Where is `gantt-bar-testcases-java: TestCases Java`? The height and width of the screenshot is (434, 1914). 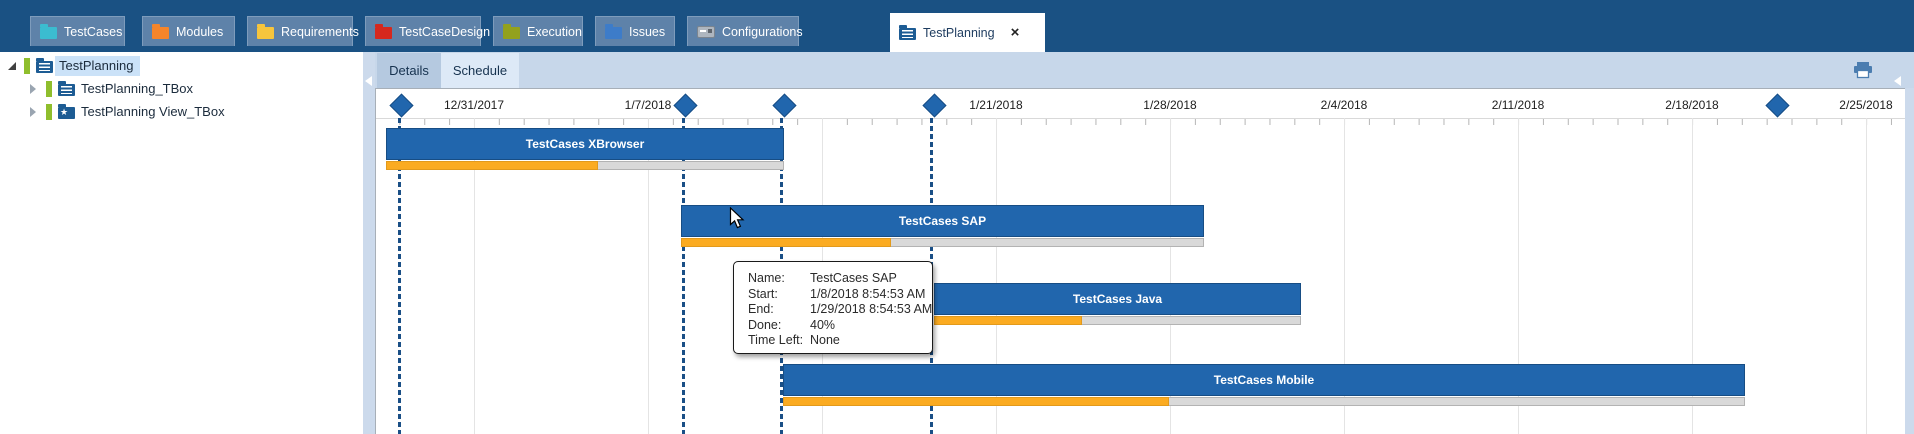 gantt-bar-testcases-java: TestCases Java is located at coordinates (1117, 304).